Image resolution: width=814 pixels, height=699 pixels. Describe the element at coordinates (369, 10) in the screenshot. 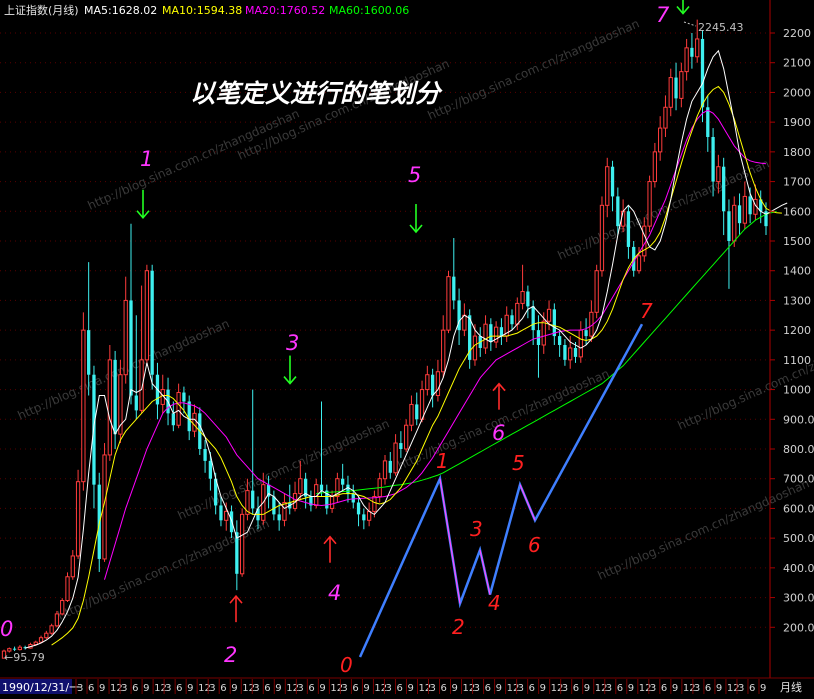

I see `ma60-label: MA60:1600.06` at that location.